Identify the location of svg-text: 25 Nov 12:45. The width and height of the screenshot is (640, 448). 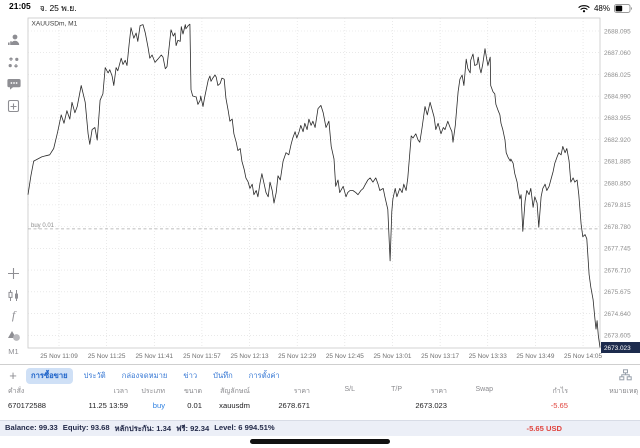
(345, 356).